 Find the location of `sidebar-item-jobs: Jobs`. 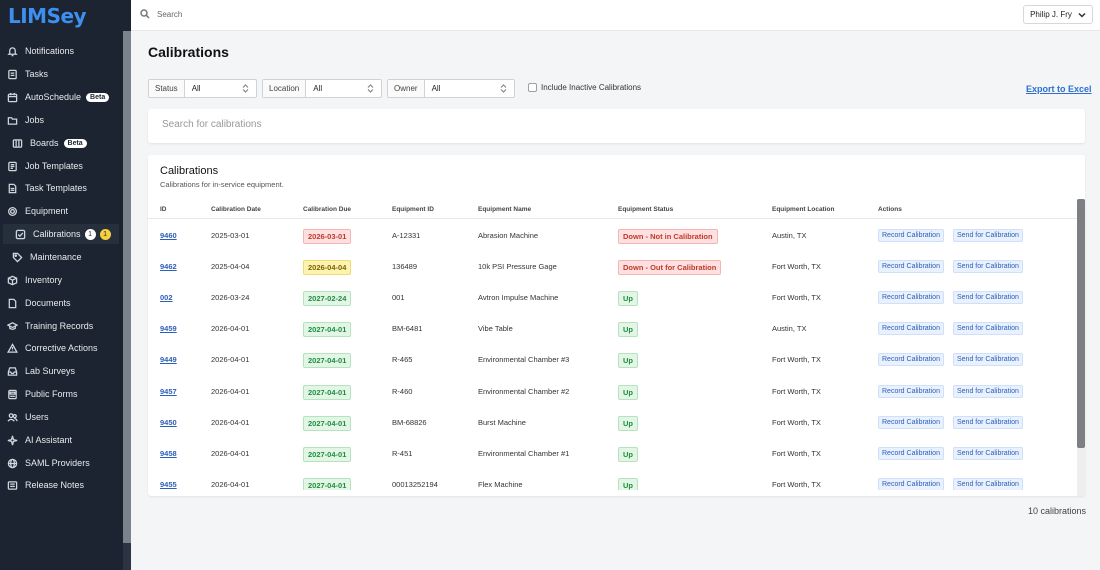

sidebar-item-jobs: Jobs is located at coordinates (61, 120).